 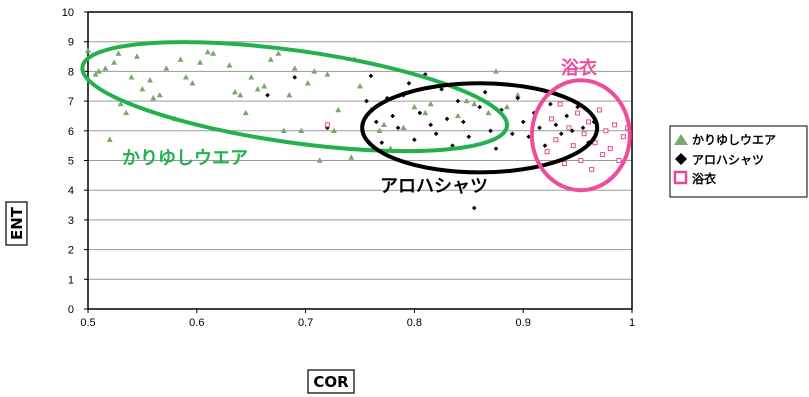 I want to click on legend-triangle-marker, so click(x=681, y=139).